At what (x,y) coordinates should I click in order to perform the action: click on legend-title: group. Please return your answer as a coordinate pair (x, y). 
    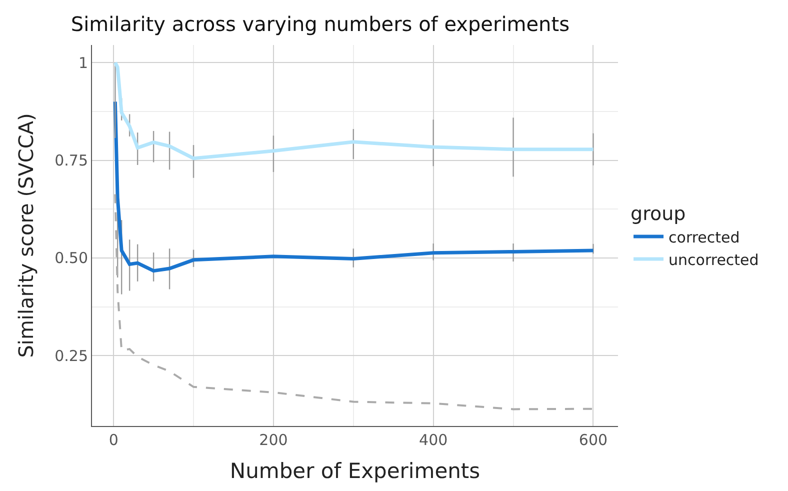
    Looking at the image, I should click on (658, 214).